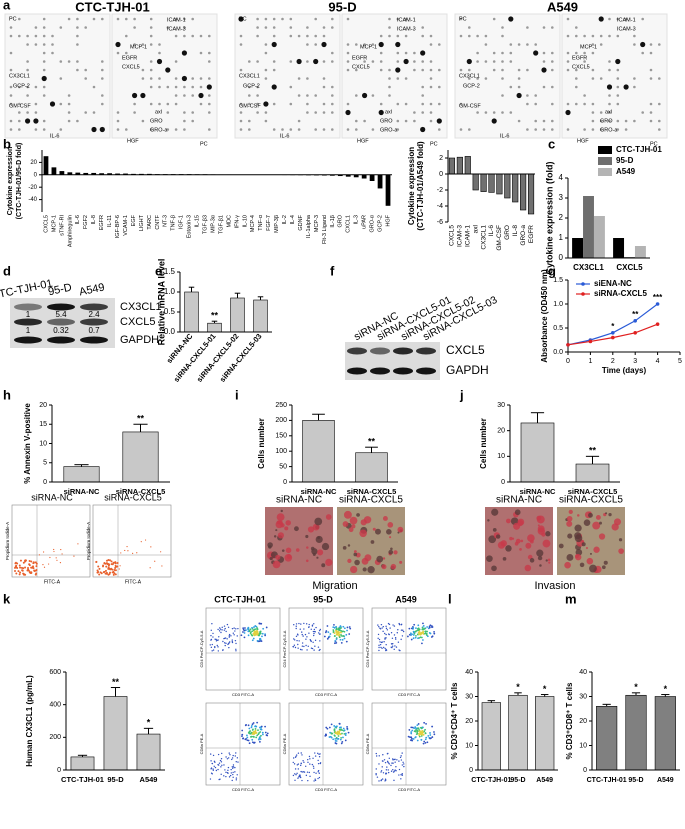 The height and width of the screenshot is (829, 685). Describe the element at coordinates (170, 331) in the screenshot. I see `y-tick-label: 0.0` at that location.